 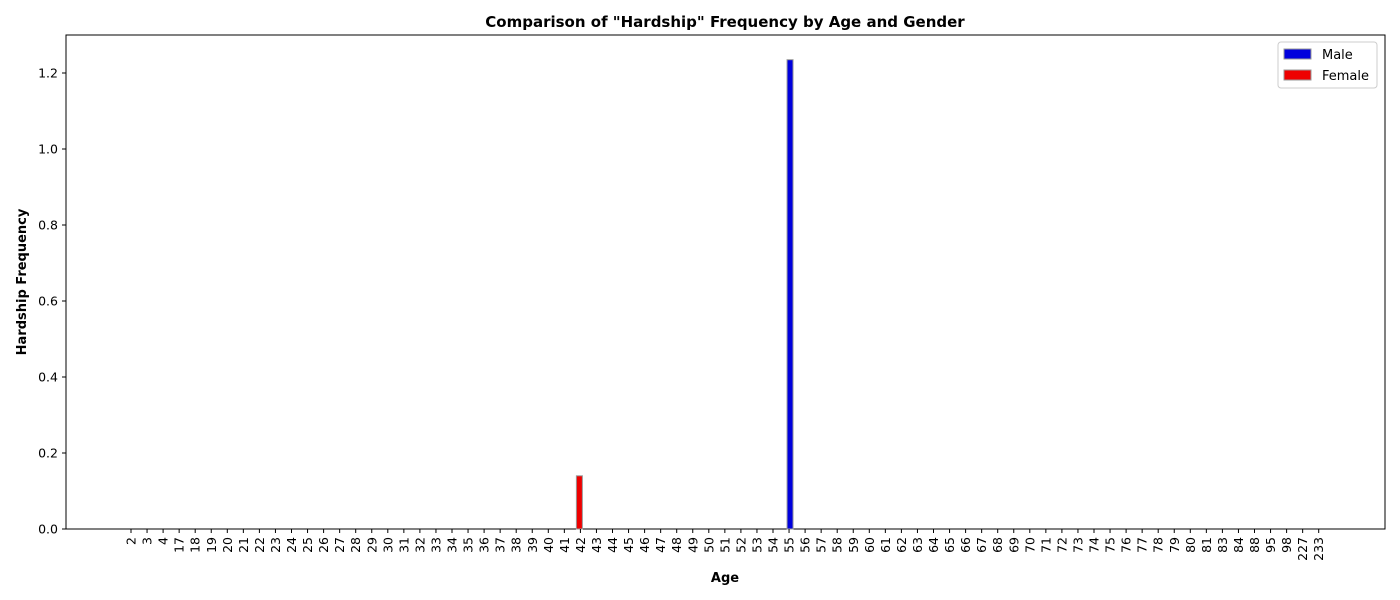 What do you see at coordinates (1158, 545) in the screenshot?
I see `x-tick-label: 78` at bounding box center [1158, 545].